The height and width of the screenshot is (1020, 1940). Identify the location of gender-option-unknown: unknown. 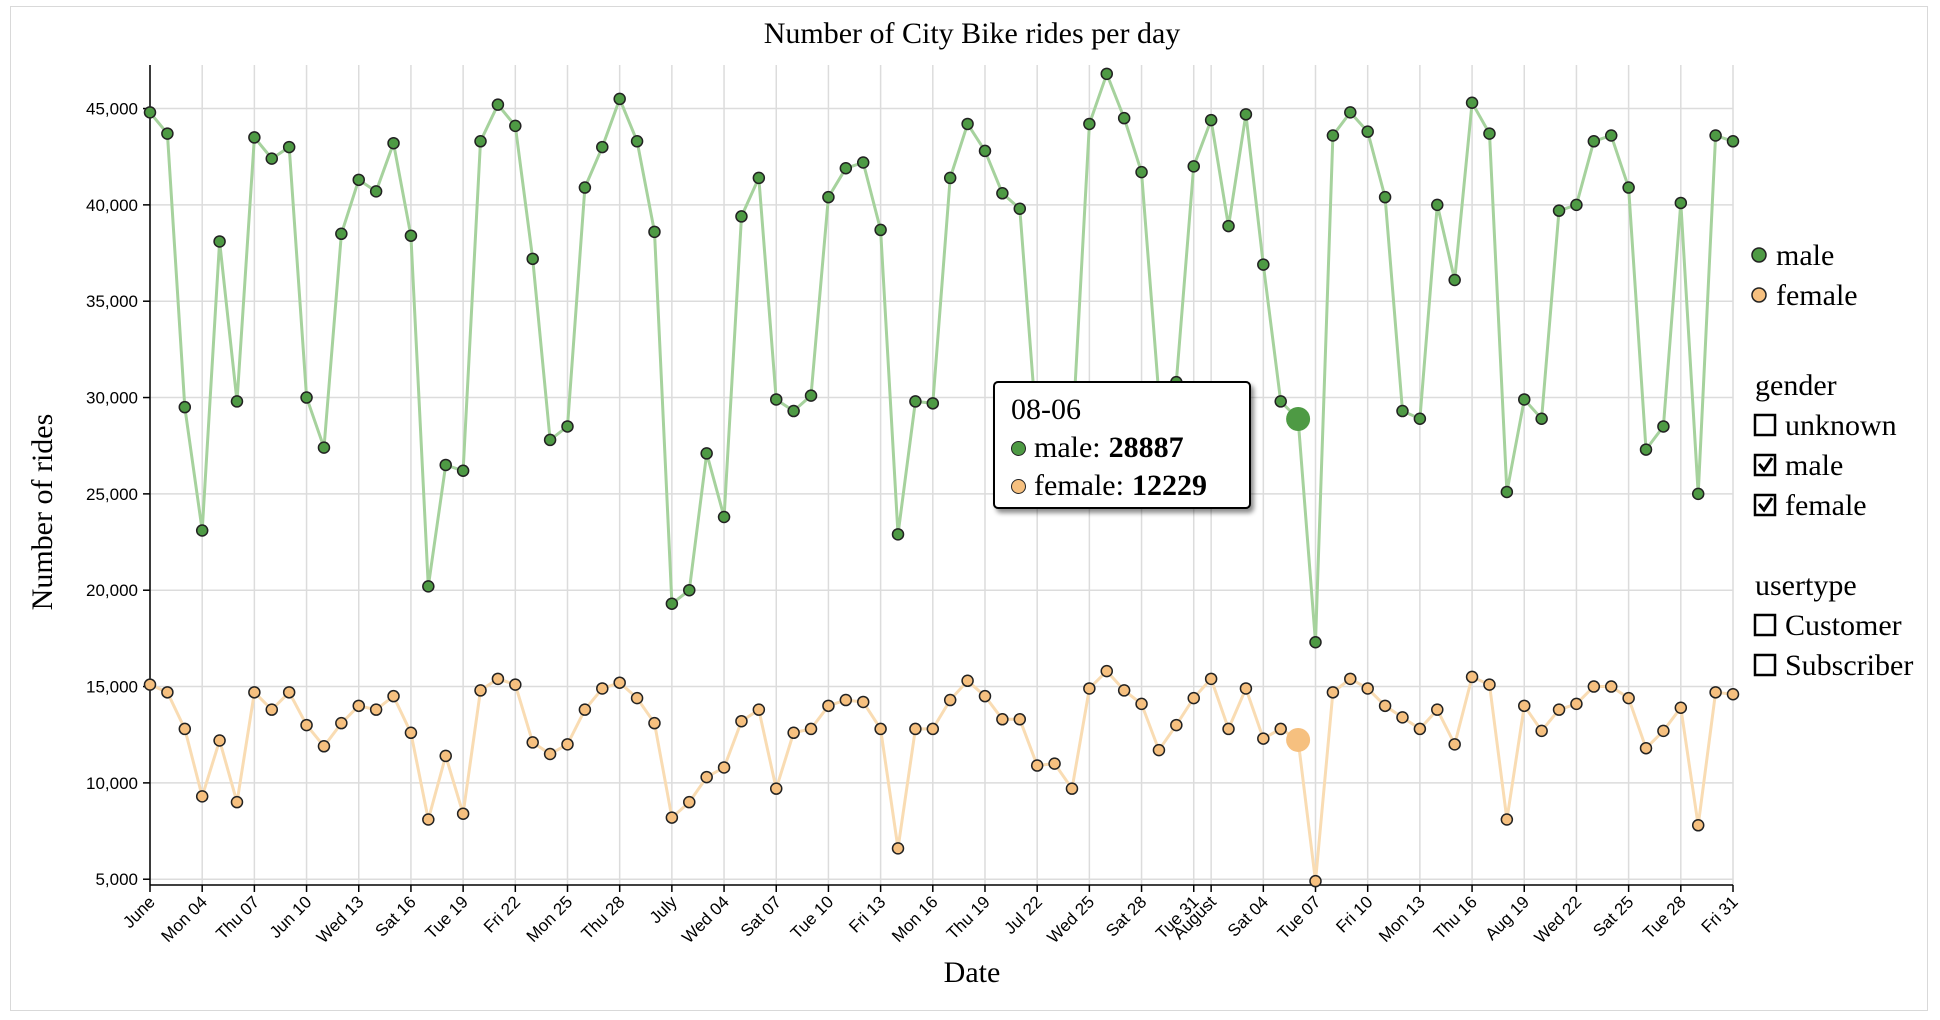
(1825, 425).